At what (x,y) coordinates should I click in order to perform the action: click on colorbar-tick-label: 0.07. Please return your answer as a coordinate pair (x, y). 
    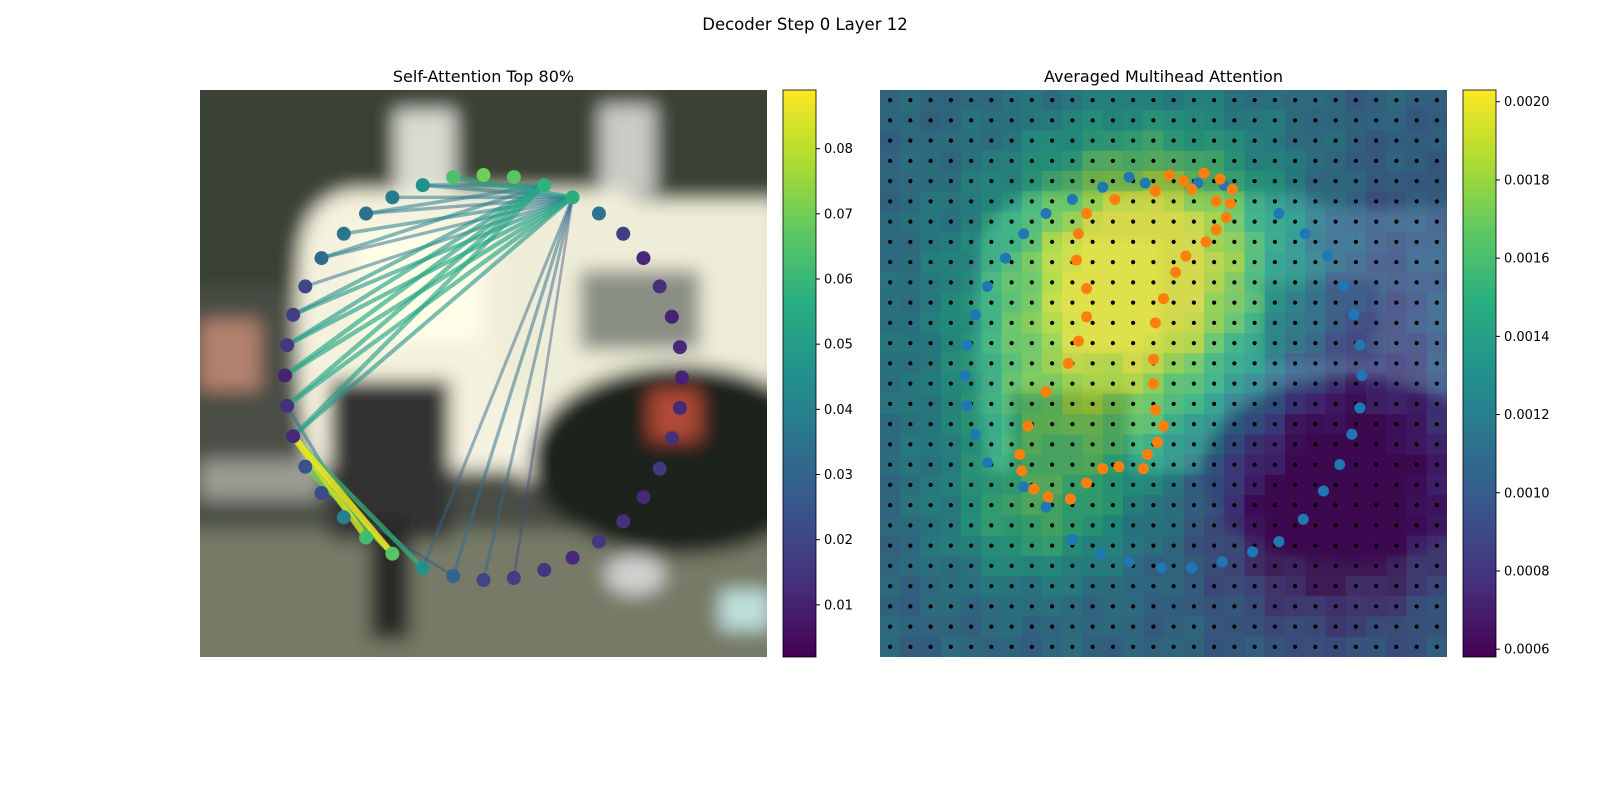
    Looking at the image, I should click on (838, 214).